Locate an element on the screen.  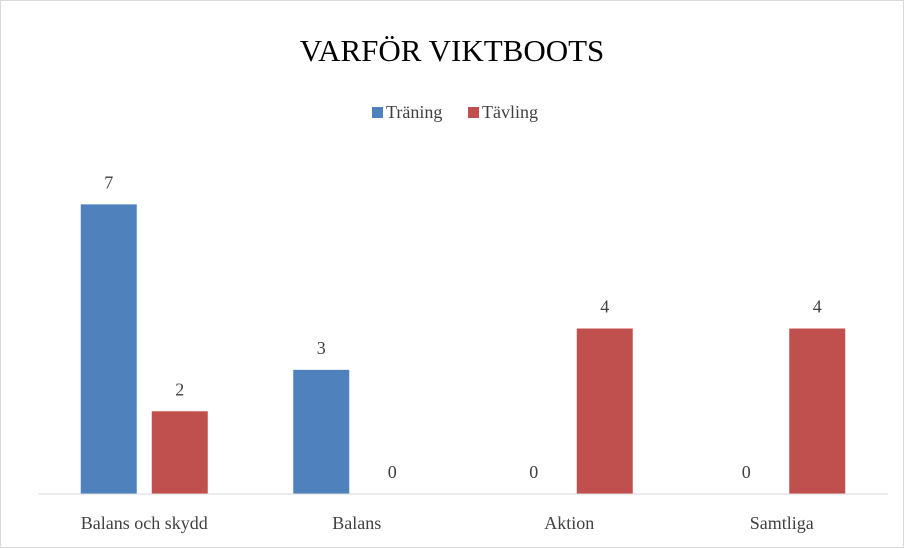
x-tick-label: Balans is located at coordinates (356, 523).